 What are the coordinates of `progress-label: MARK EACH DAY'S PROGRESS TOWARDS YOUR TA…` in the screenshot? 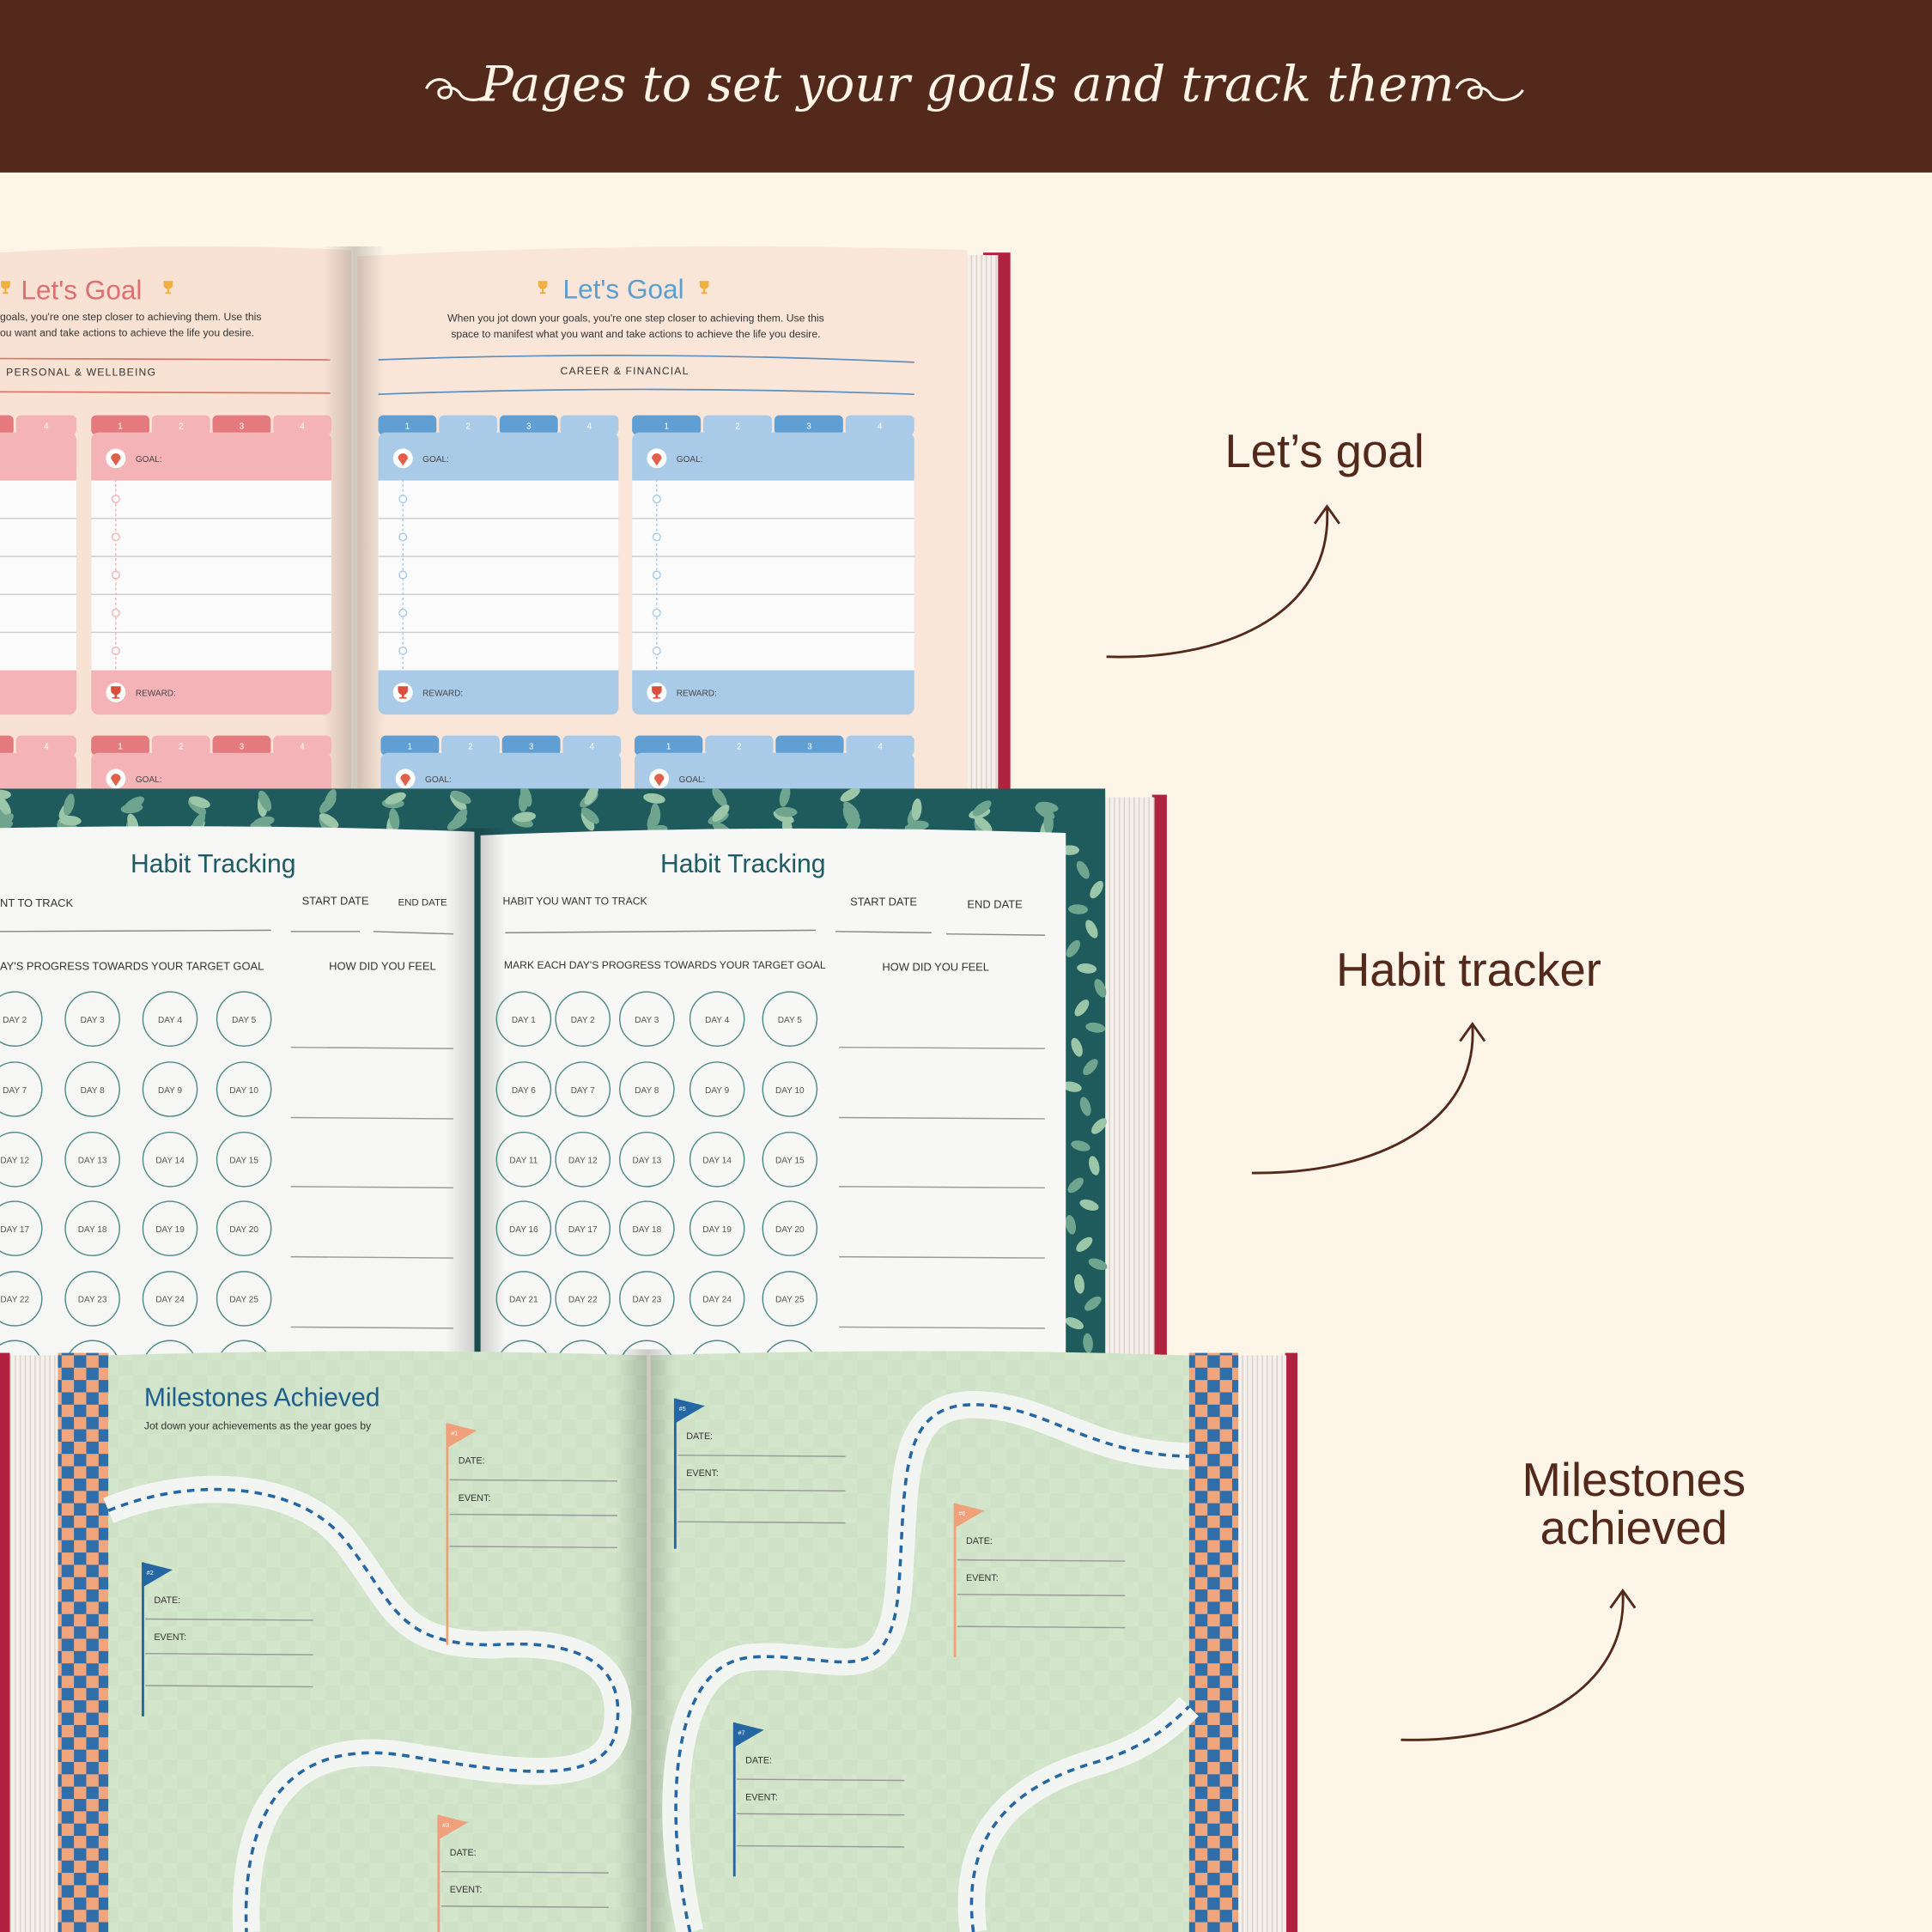 It's located at (665, 965).